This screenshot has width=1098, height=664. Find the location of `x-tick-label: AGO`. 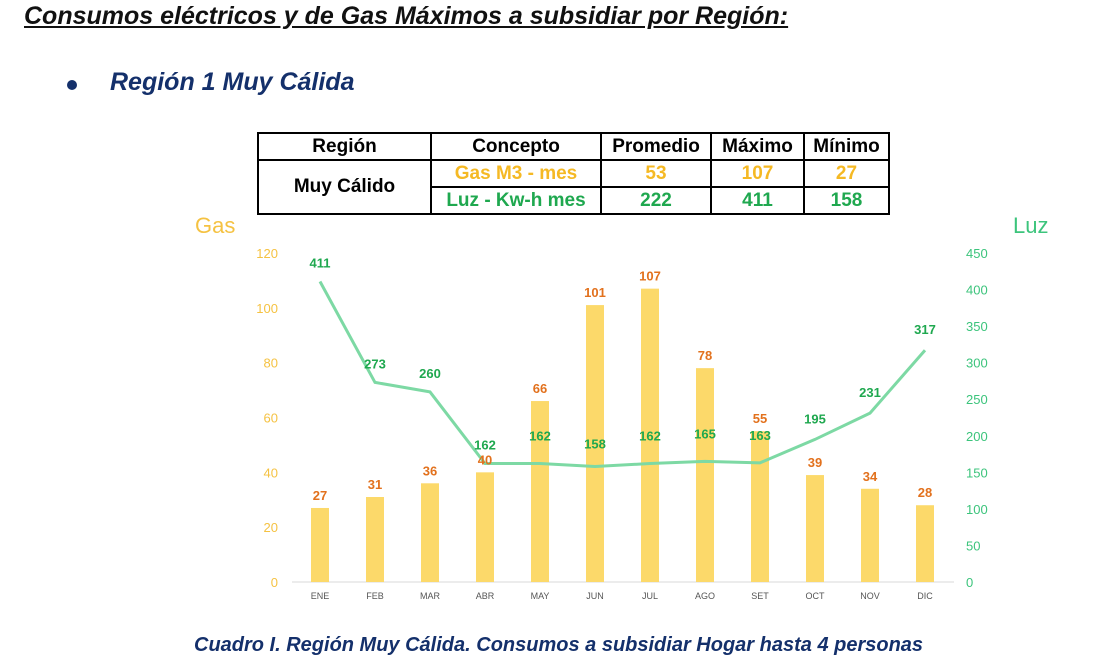

x-tick-label: AGO is located at coordinates (705, 596).